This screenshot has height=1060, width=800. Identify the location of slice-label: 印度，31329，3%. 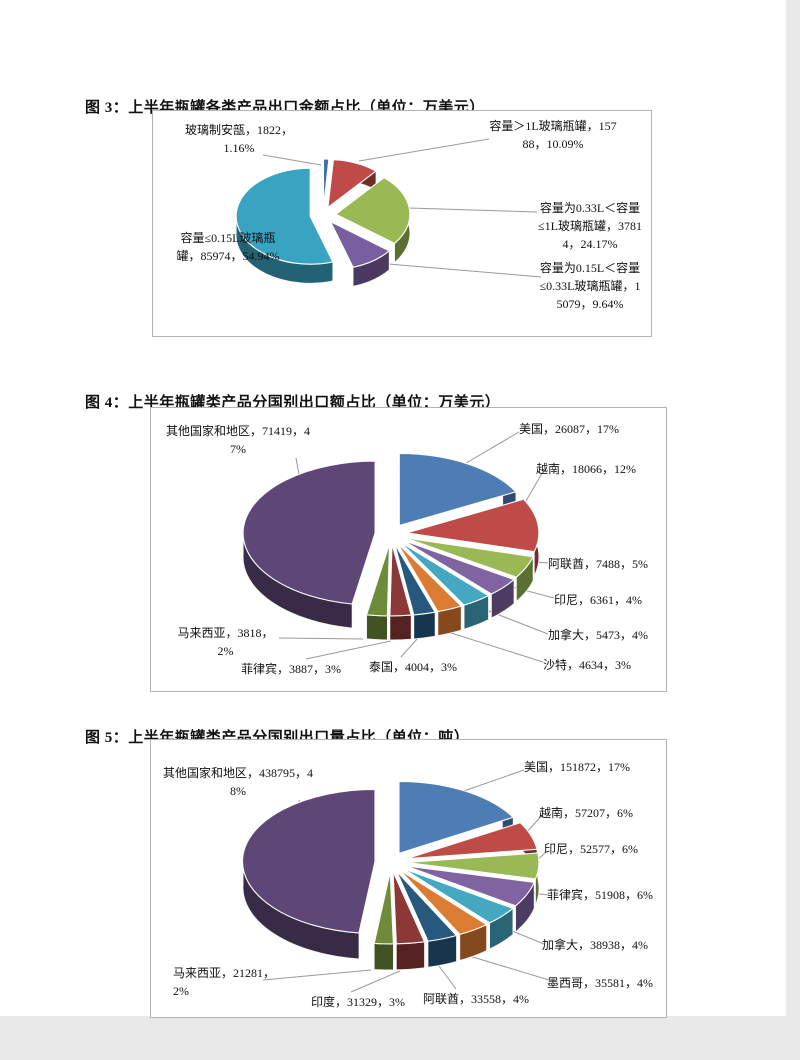
(358, 1002).